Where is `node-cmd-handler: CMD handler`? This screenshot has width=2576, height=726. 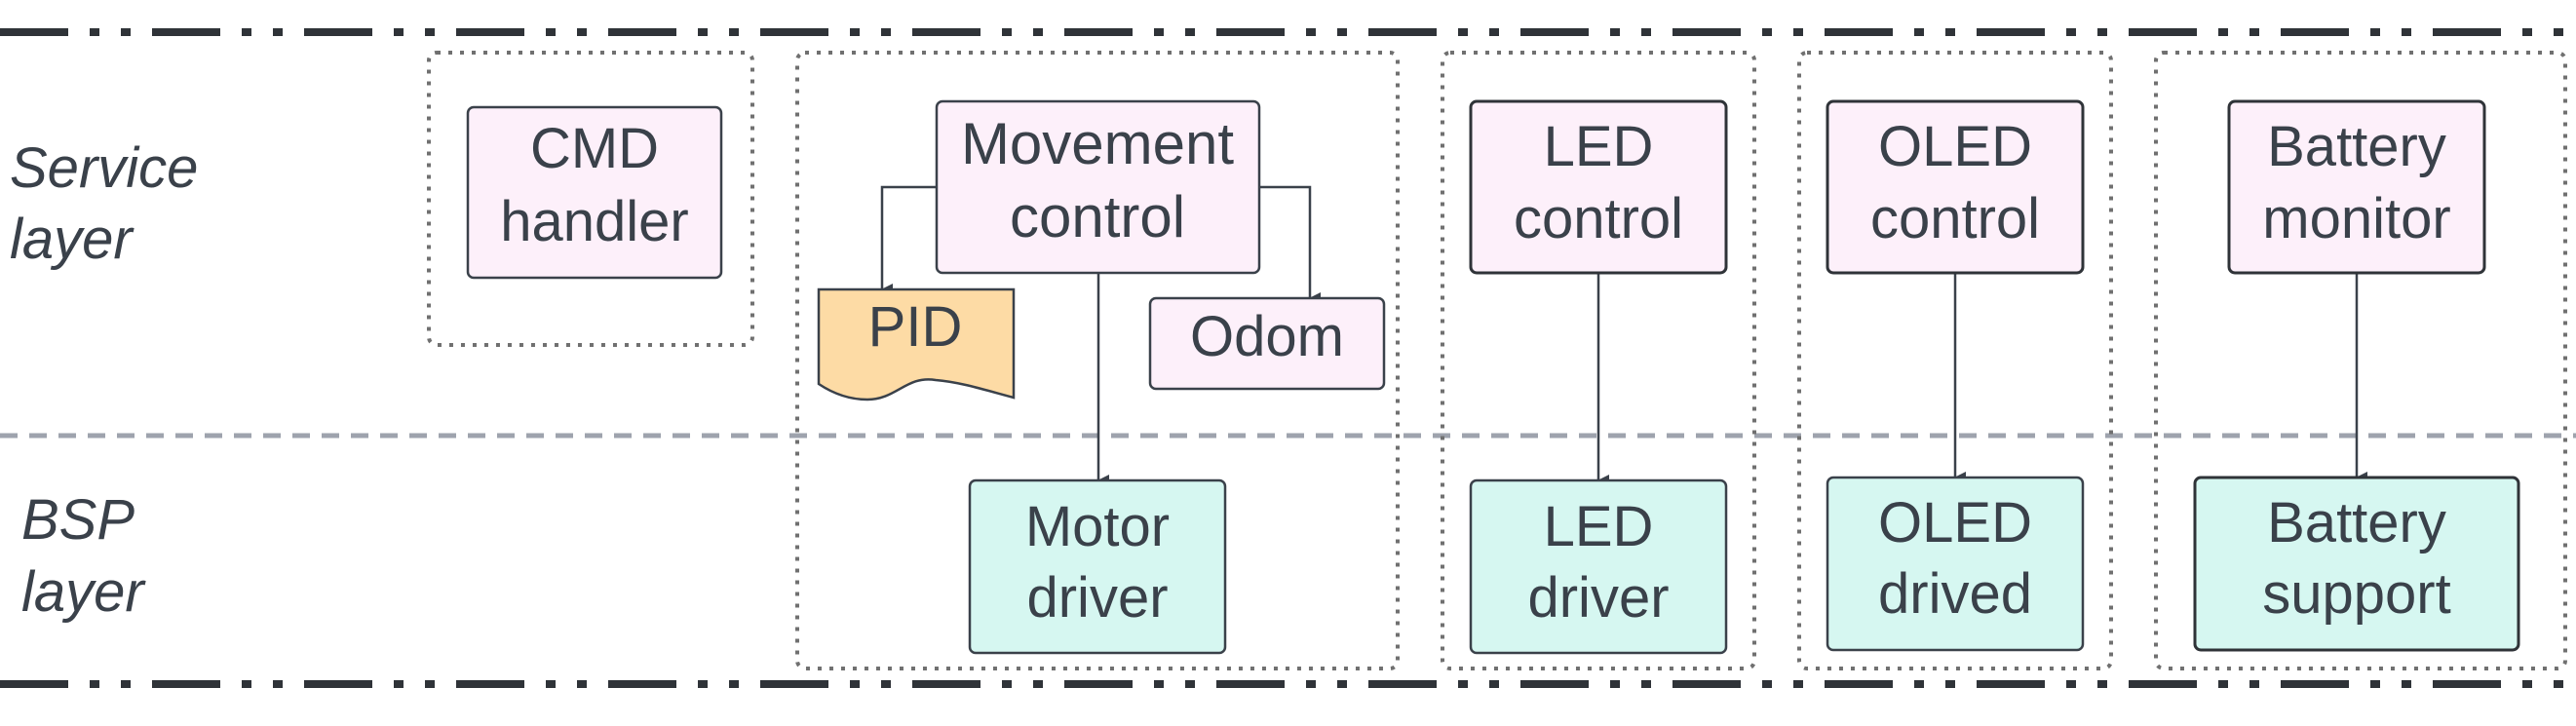
node-cmd-handler: CMD handler is located at coordinates (594, 193).